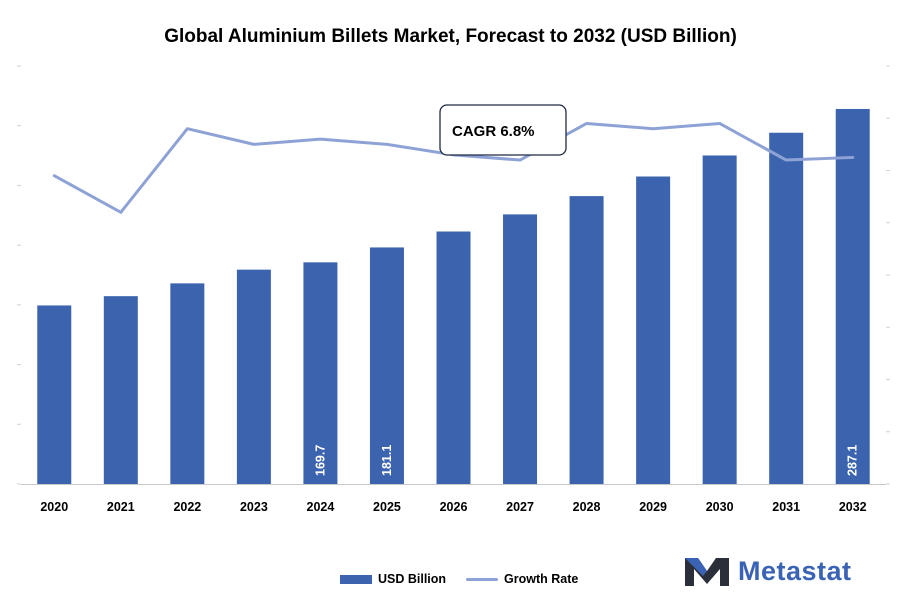 Image resolution: width=901 pixels, height=610 pixels. What do you see at coordinates (356, 579) in the screenshot?
I see `legend-swatch-bars` at bounding box center [356, 579].